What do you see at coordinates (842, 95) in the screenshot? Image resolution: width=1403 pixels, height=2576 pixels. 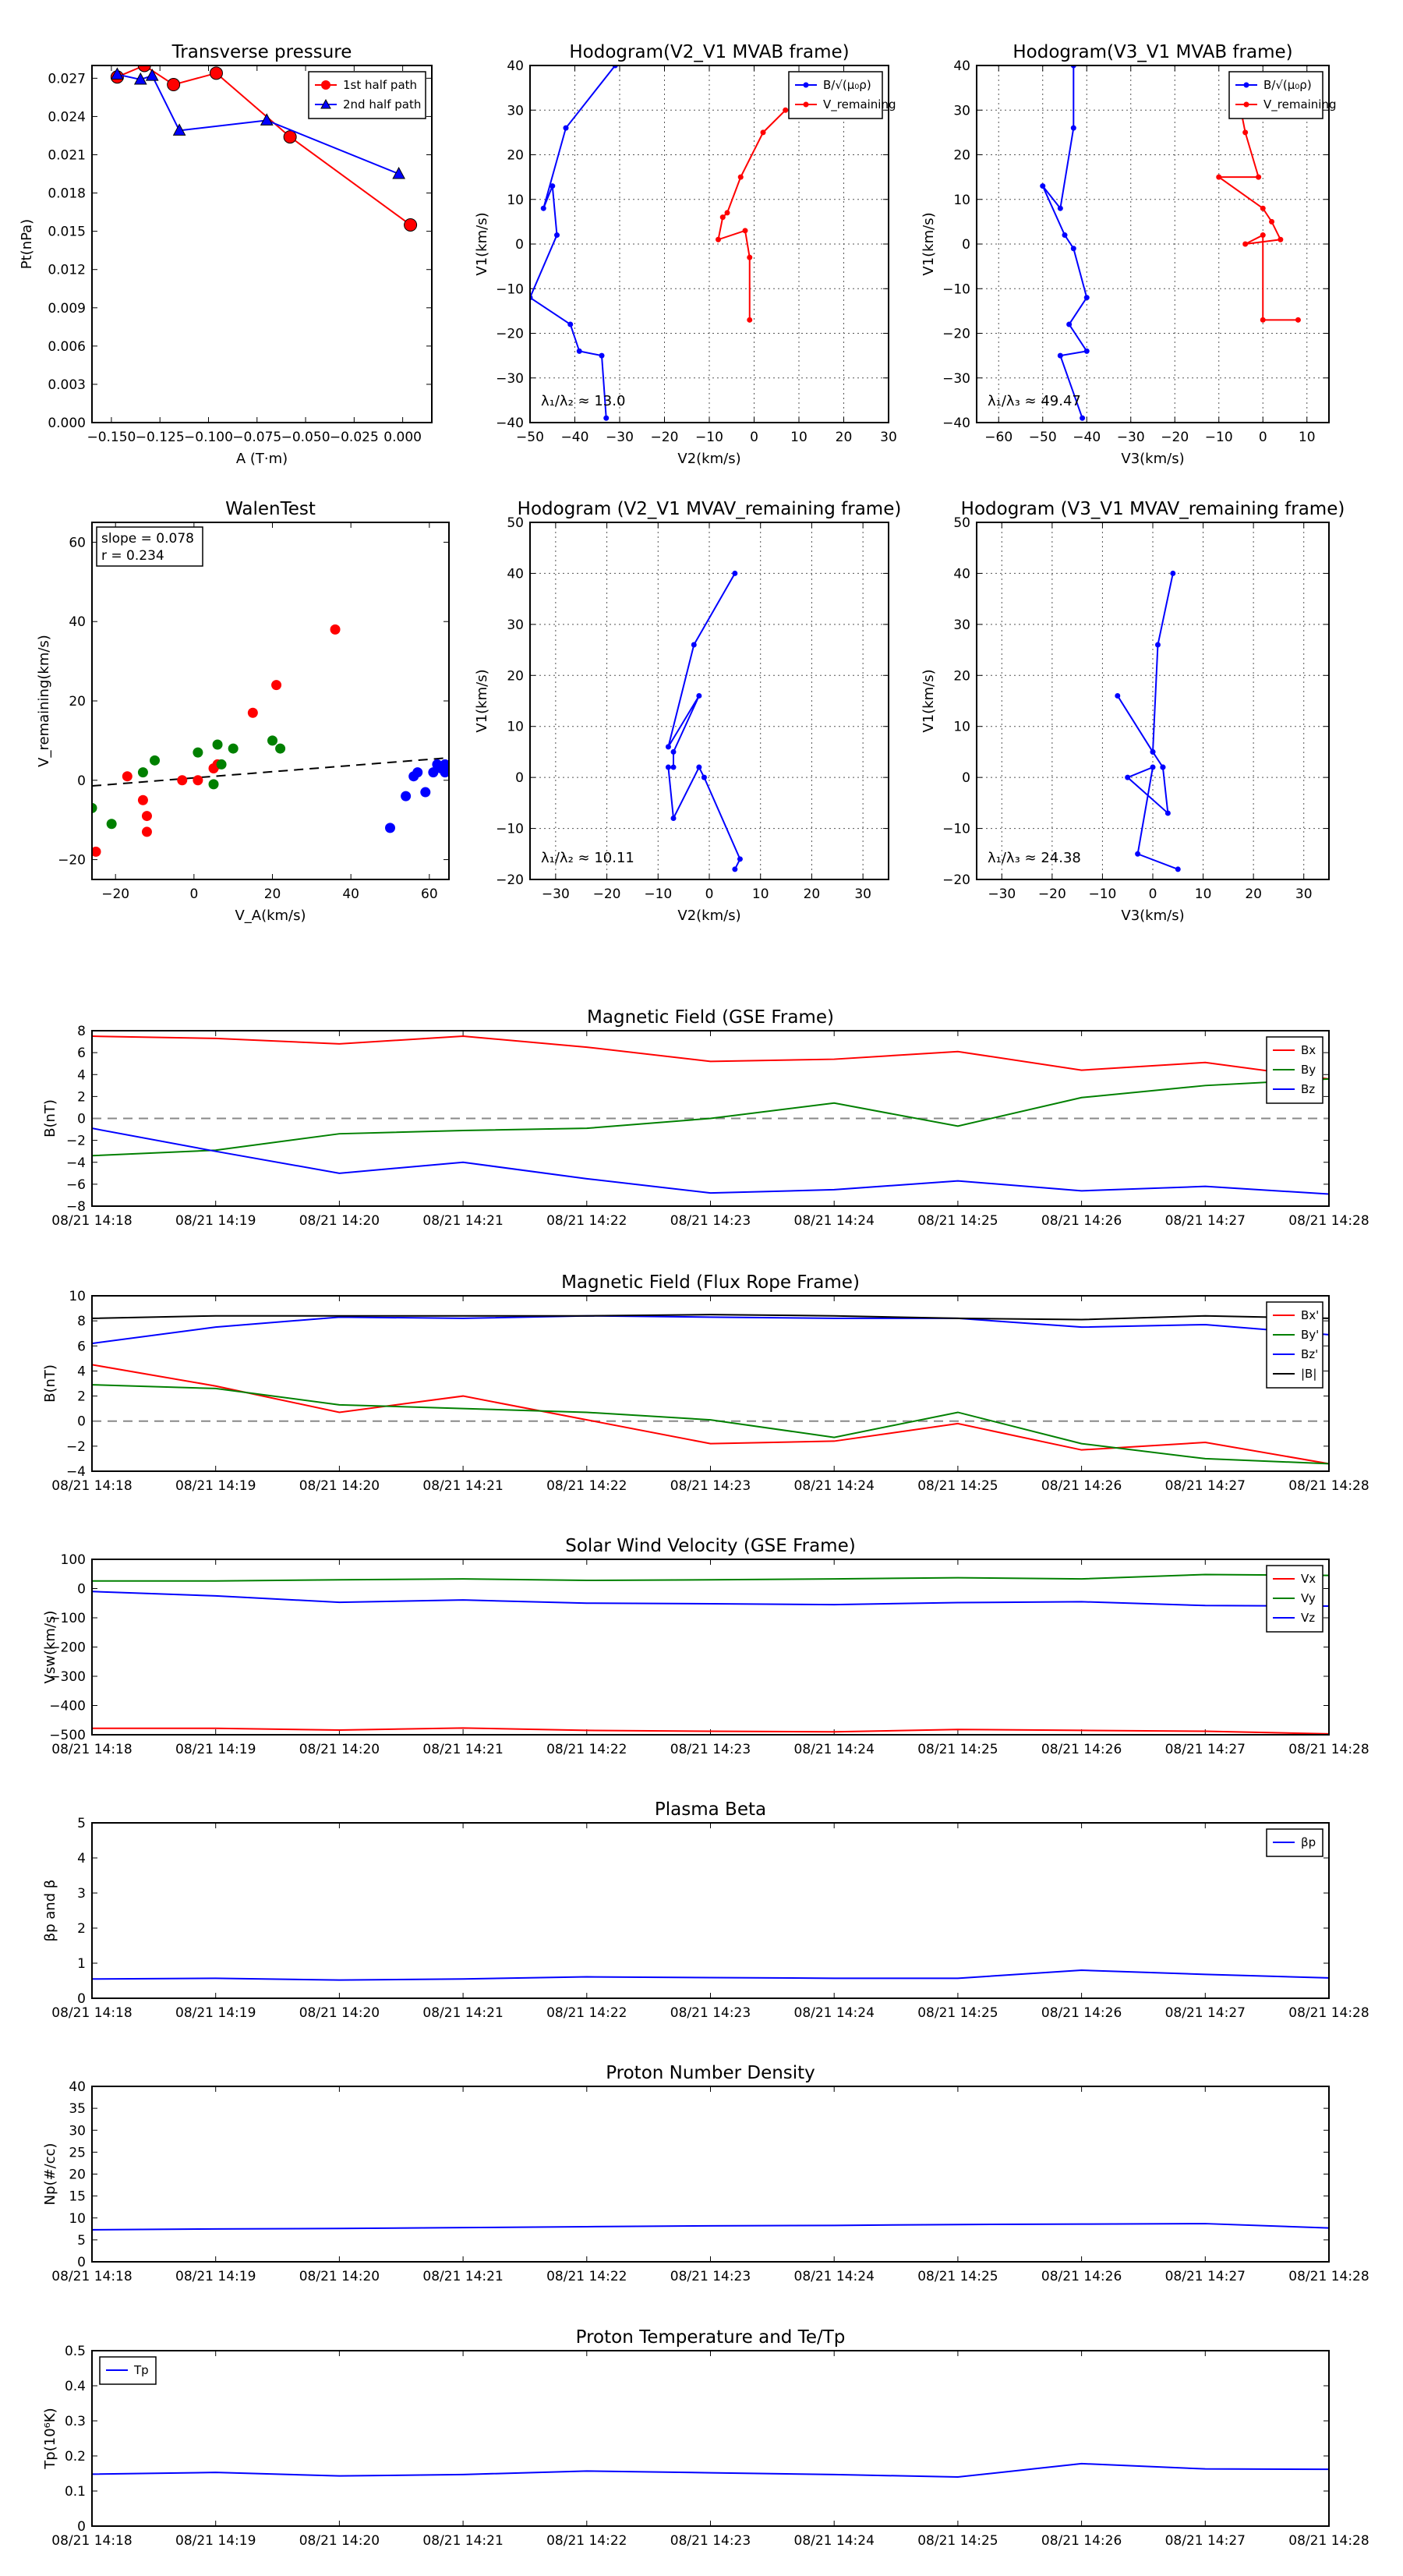 I see `legend: B/√(μ₀ρ) V_remaining` at bounding box center [842, 95].